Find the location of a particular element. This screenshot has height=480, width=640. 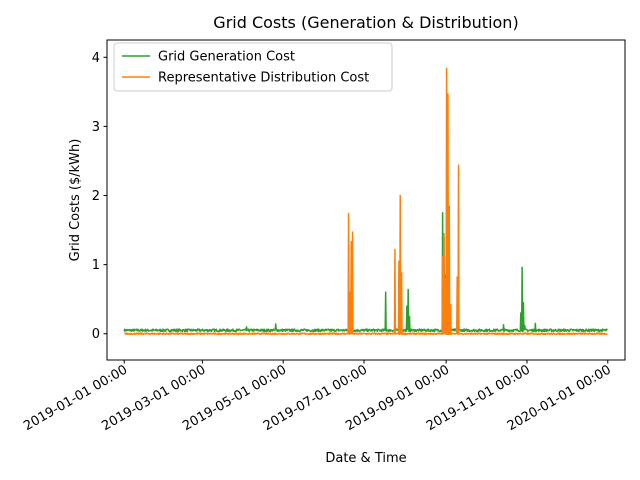

y-tick-label-1: 1 is located at coordinates (96, 265).